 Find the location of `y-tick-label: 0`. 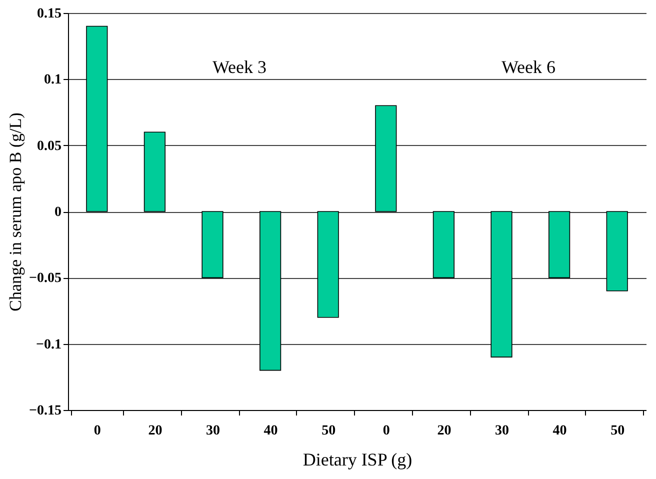

y-tick-label: 0 is located at coordinates (58, 212).